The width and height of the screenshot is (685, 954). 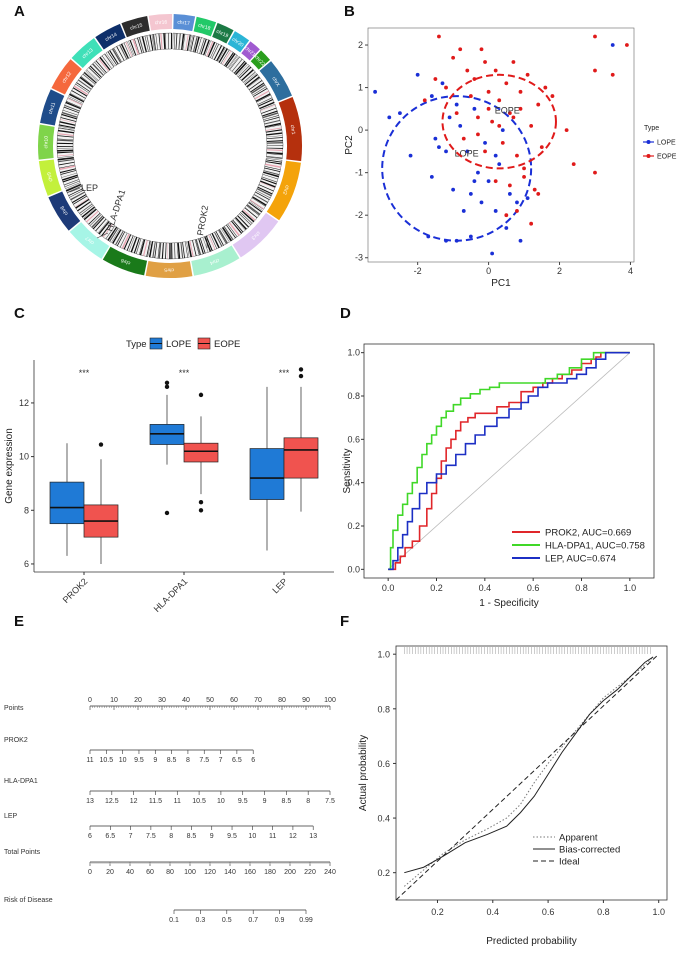 What do you see at coordinates (90, 700) in the screenshot?
I see `nomogram-tick-label: 0` at bounding box center [90, 700].